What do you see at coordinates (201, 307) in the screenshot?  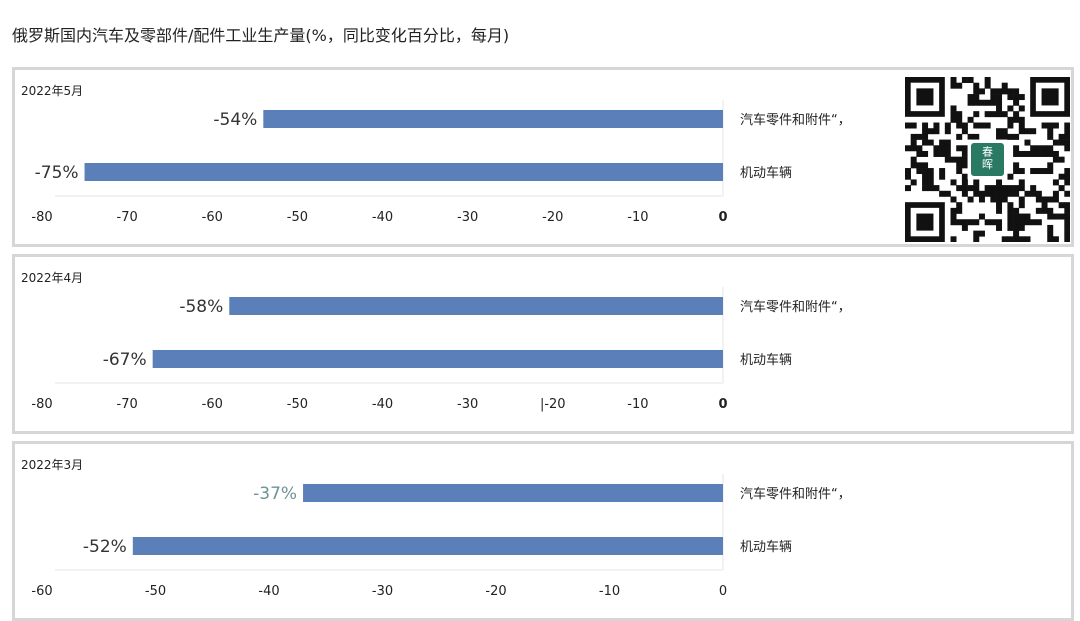 I see `data-label: -58%` at bounding box center [201, 307].